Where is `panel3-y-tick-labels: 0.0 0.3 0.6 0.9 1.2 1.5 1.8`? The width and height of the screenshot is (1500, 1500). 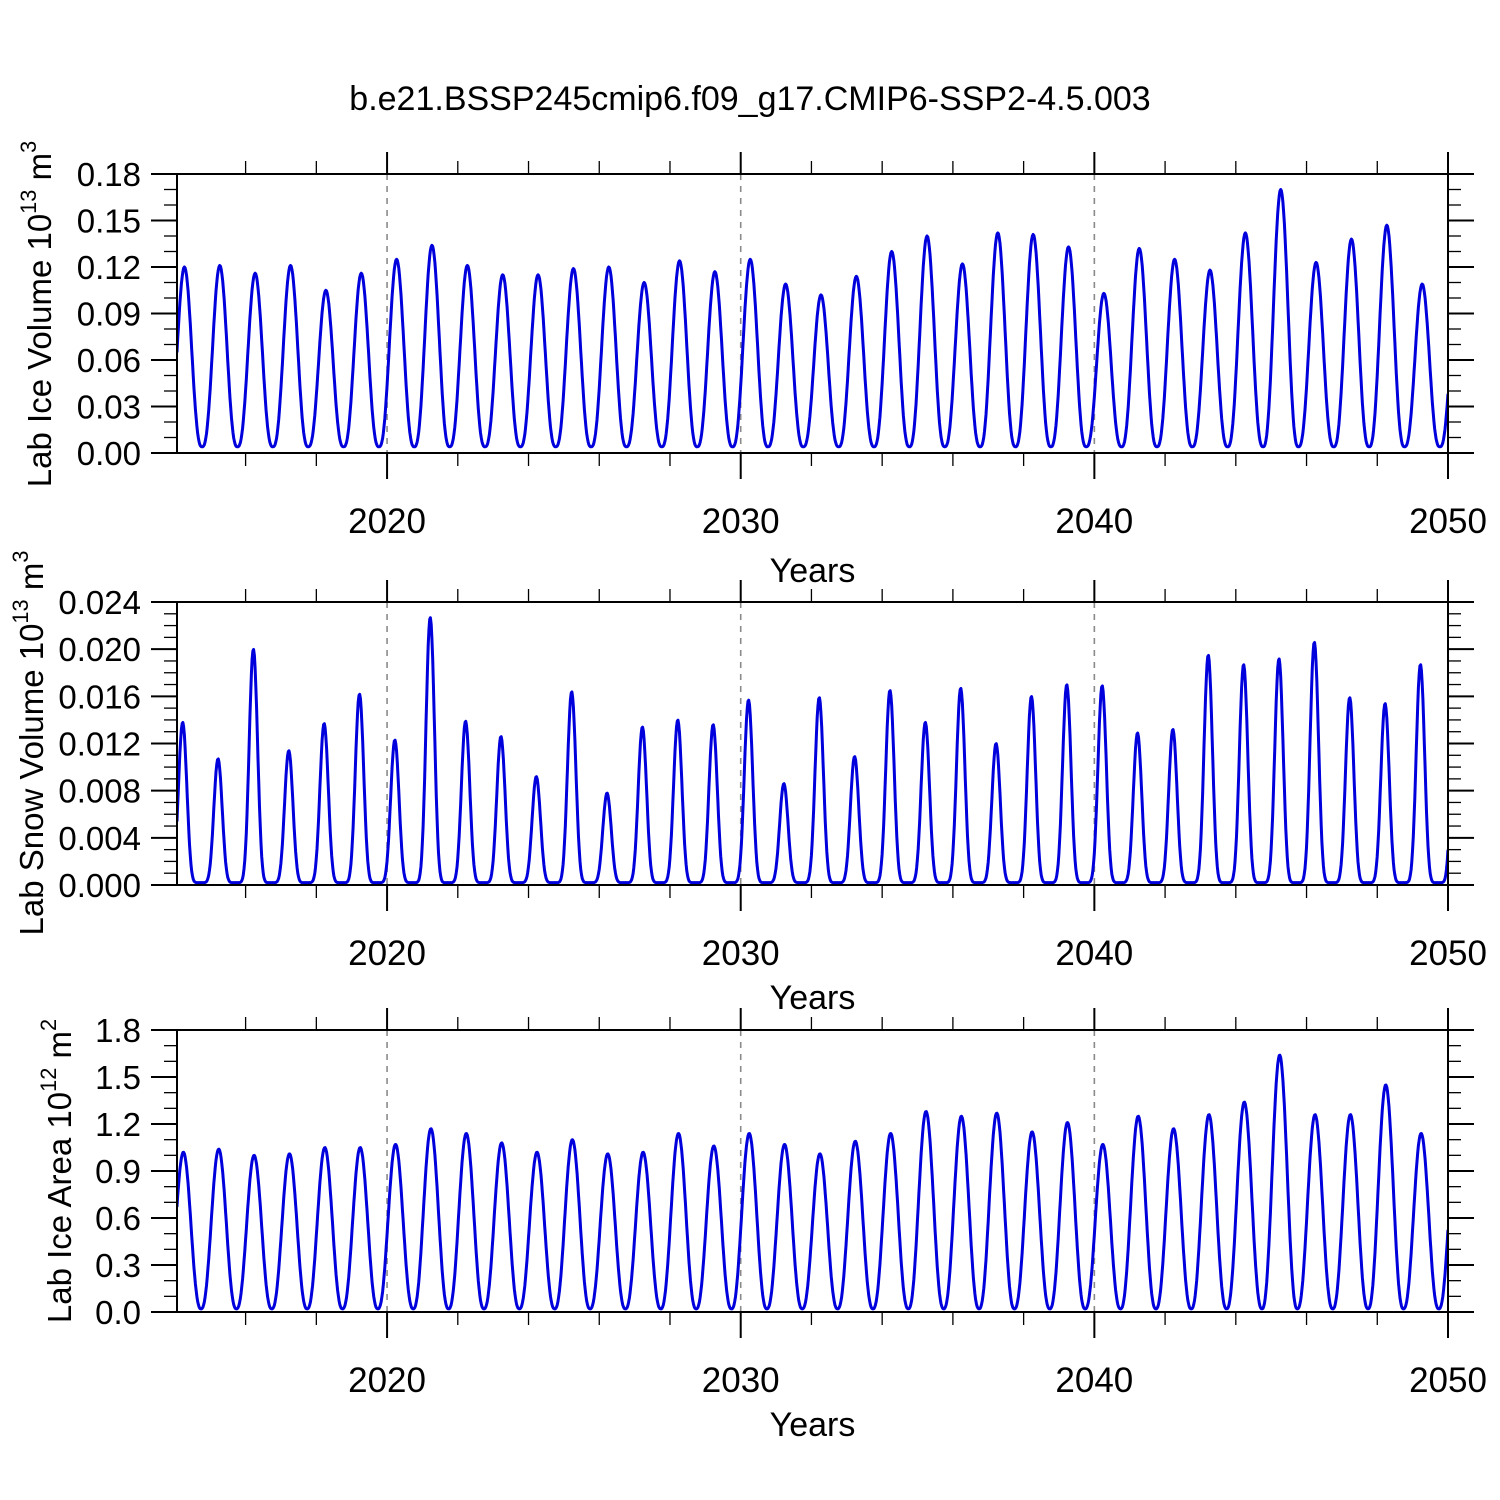
panel3-y-tick-labels: 0.0 0.3 0.6 0.9 1.2 1.5 1.8 is located at coordinates (118, 1171).